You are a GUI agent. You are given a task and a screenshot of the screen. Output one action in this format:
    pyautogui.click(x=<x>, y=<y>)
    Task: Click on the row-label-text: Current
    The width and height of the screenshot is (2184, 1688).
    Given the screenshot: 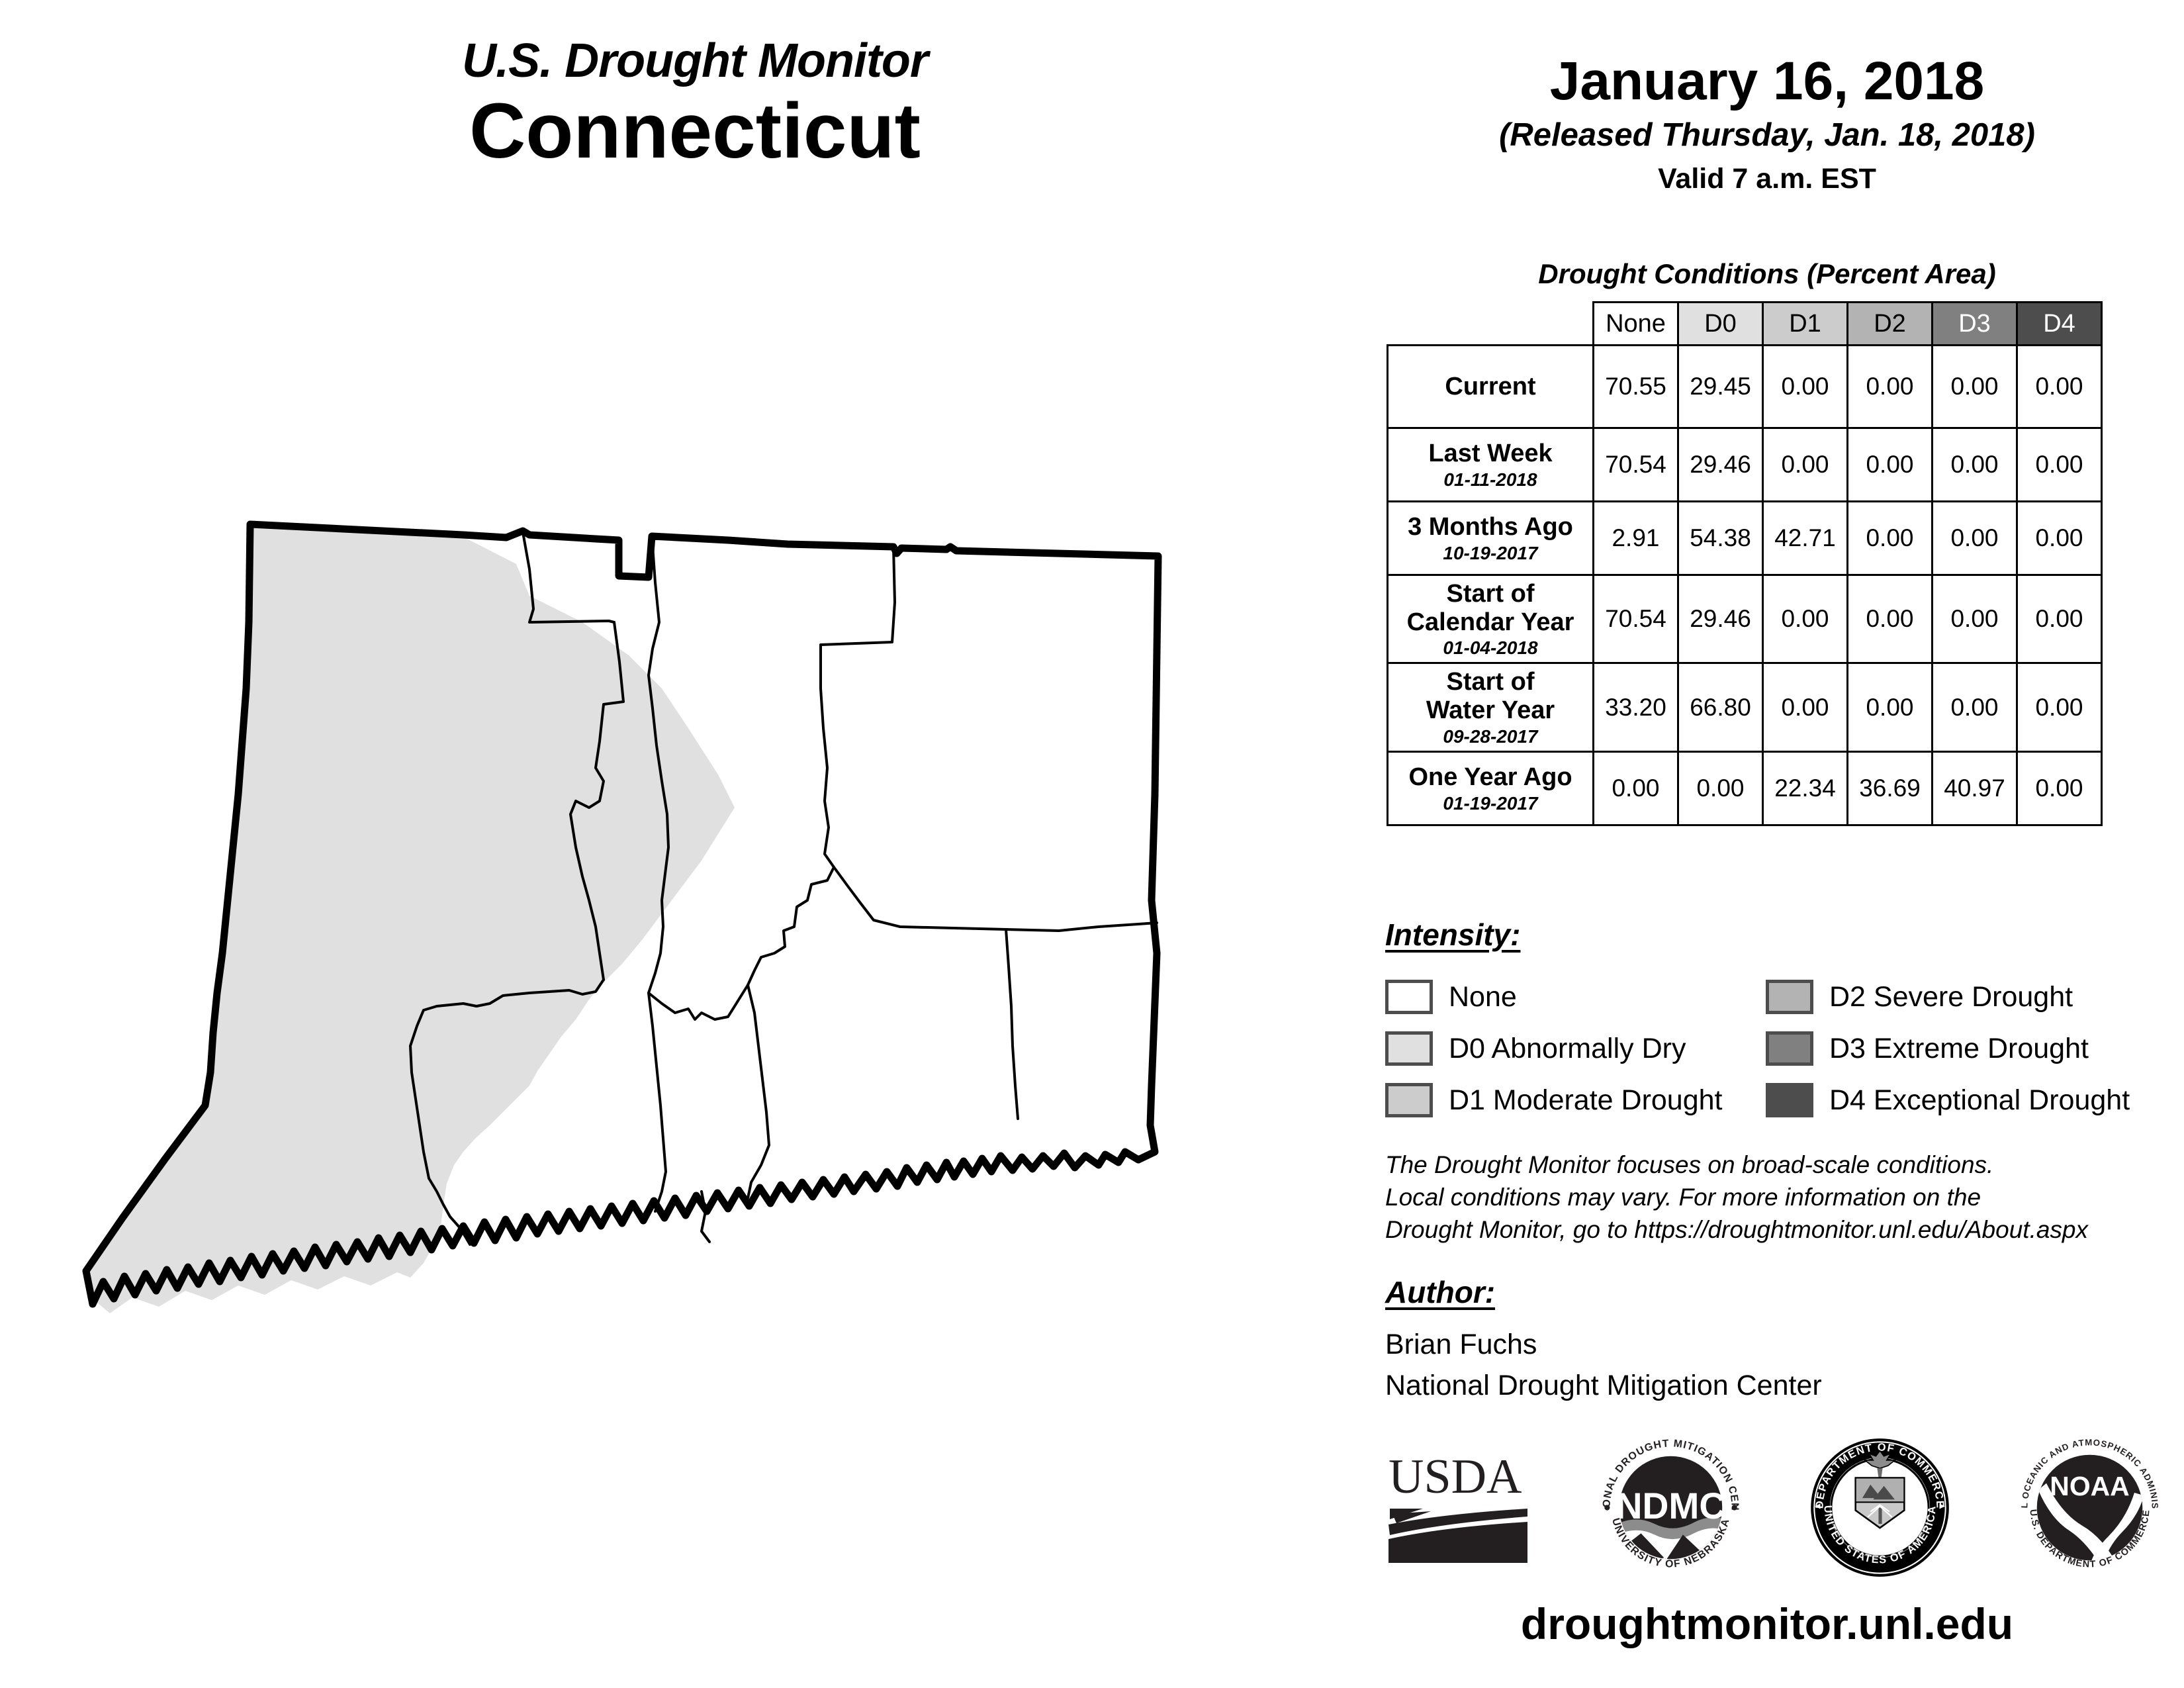 What is the action you would take?
    pyautogui.click(x=1490, y=386)
    